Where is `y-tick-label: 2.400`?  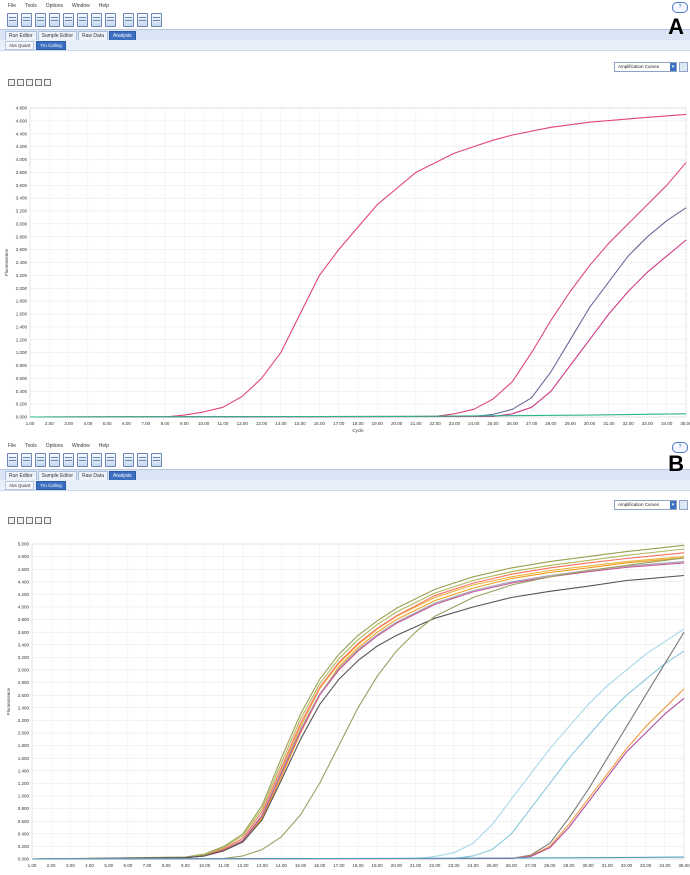
y-tick-label: 2.400 is located at coordinates (22, 262).